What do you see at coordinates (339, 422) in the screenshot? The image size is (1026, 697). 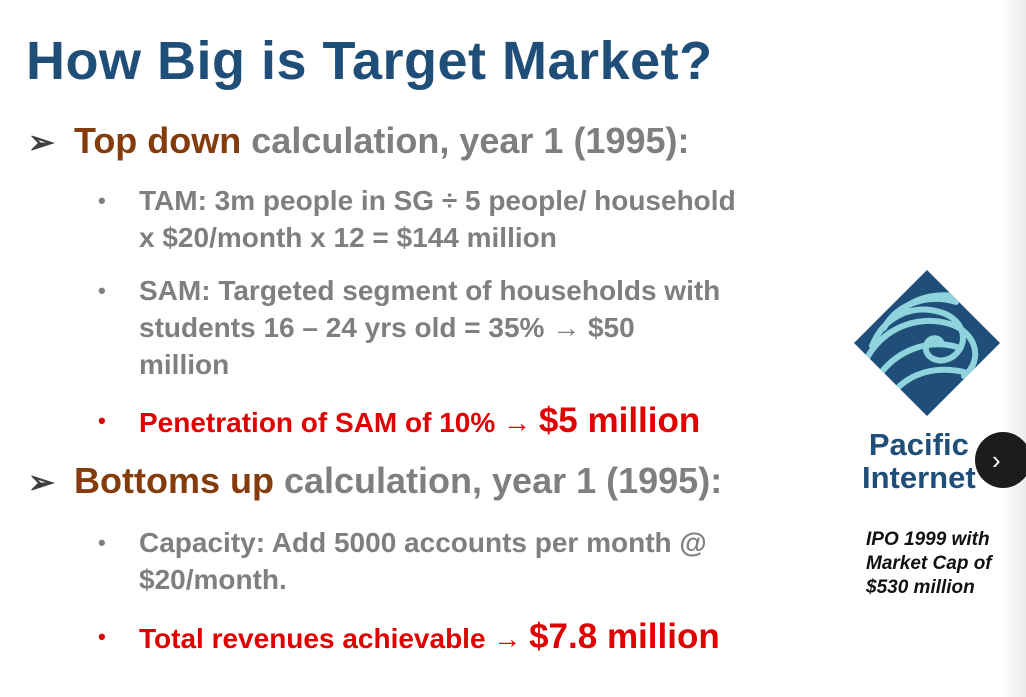 I see `penetration-label: Penetration of SAM of 10% →` at bounding box center [339, 422].